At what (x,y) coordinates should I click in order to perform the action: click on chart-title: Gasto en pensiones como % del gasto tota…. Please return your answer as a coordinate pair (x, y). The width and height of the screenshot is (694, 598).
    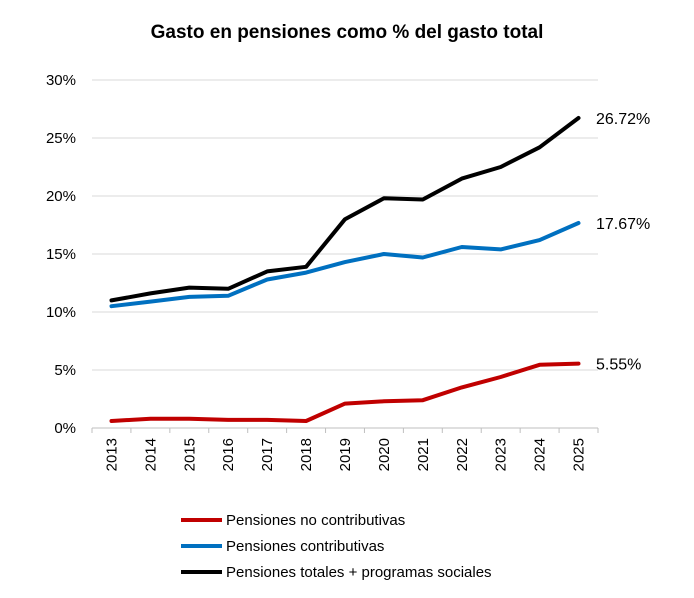
    Looking at the image, I should click on (347, 32).